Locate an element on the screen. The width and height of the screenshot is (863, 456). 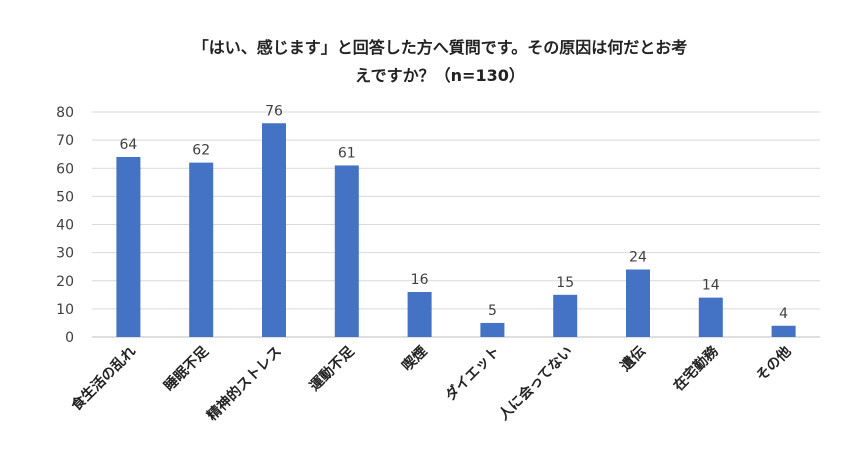
y-tick-label: 0 is located at coordinates (69, 338).